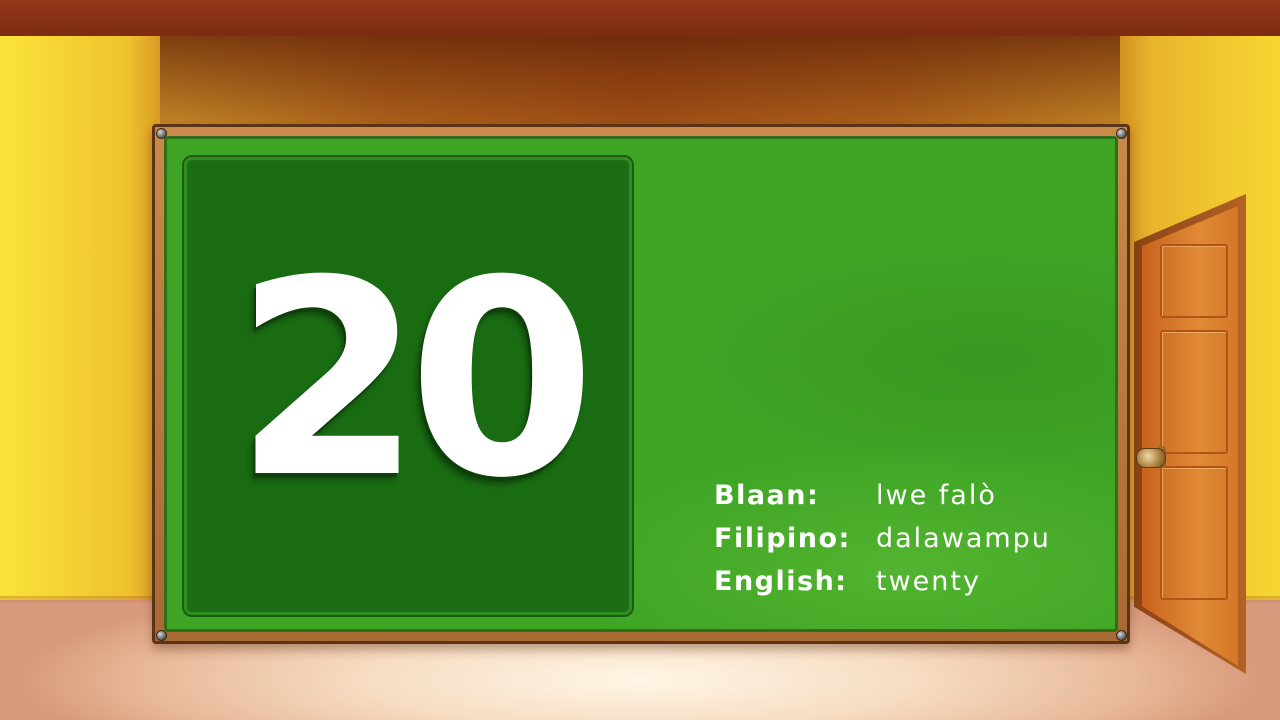 The height and width of the screenshot is (720, 1280). Describe the element at coordinates (1194, 281) in the screenshot. I see `door-panel-top` at that location.